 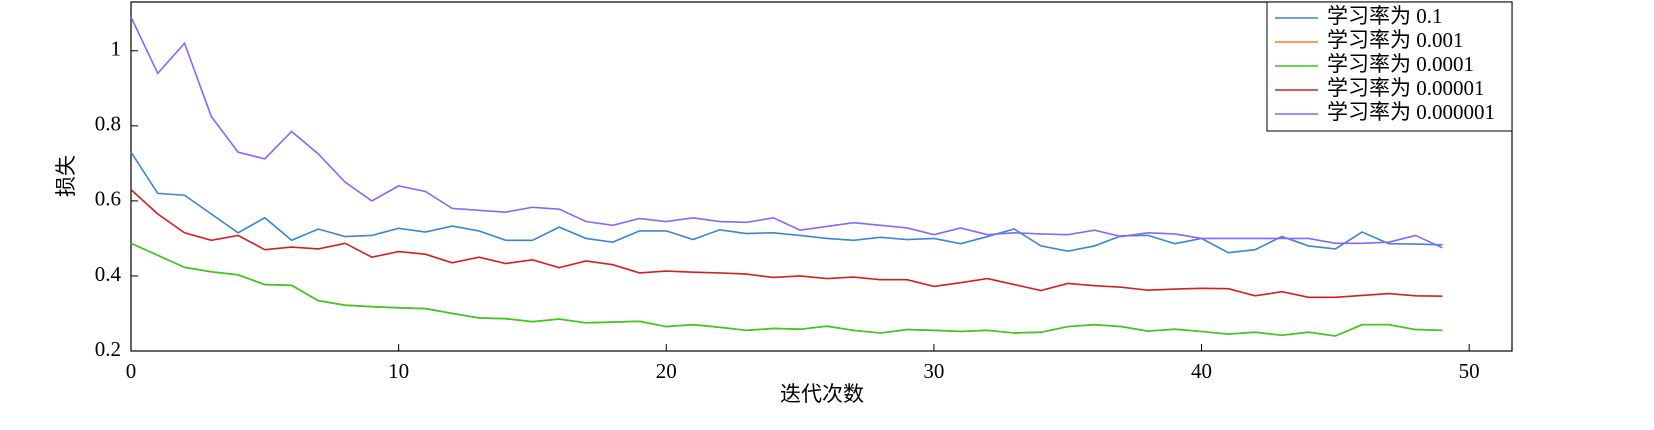 What do you see at coordinates (1411, 112) in the screenshot?
I see `legend-label: 学习率为 0.000001` at bounding box center [1411, 112].